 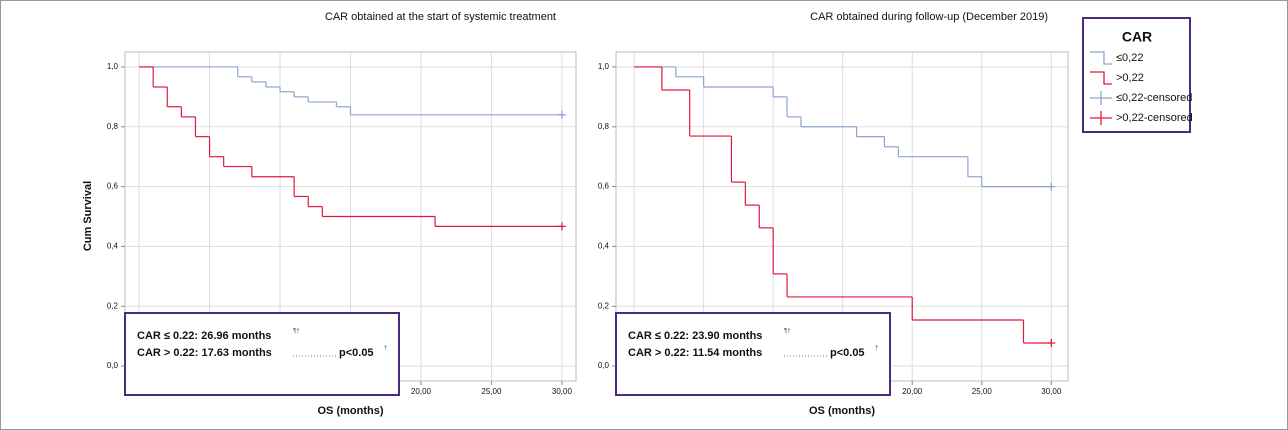 I want to click on legend-title: CAR, so click(x=1137, y=37).